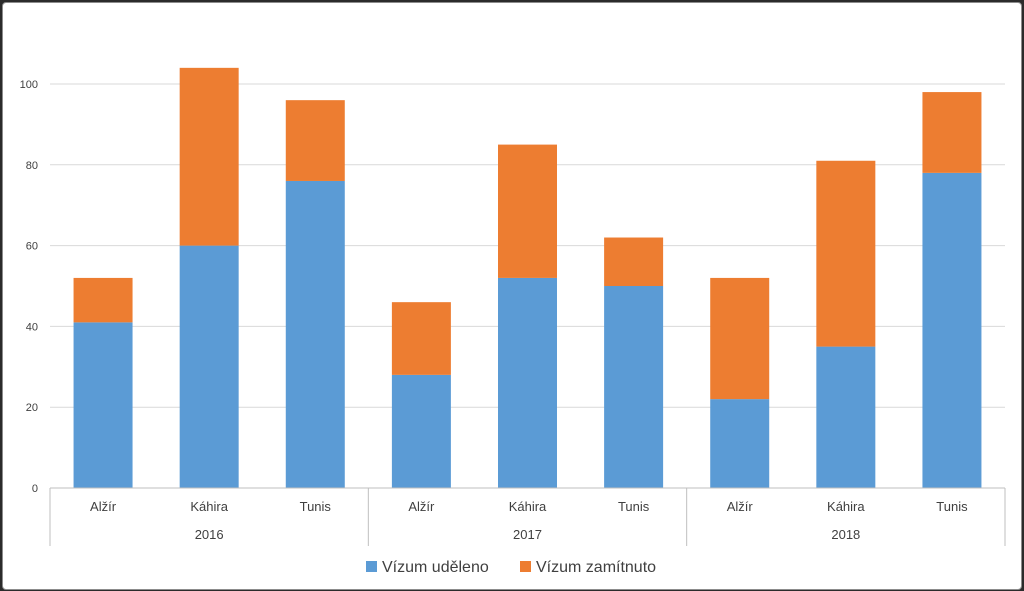 Image resolution: width=1024 pixels, height=591 pixels. Describe the element at coordinates (29, 287) in the screenshot. I see `y-axis: 0 20 40 60 80 100` at that location.